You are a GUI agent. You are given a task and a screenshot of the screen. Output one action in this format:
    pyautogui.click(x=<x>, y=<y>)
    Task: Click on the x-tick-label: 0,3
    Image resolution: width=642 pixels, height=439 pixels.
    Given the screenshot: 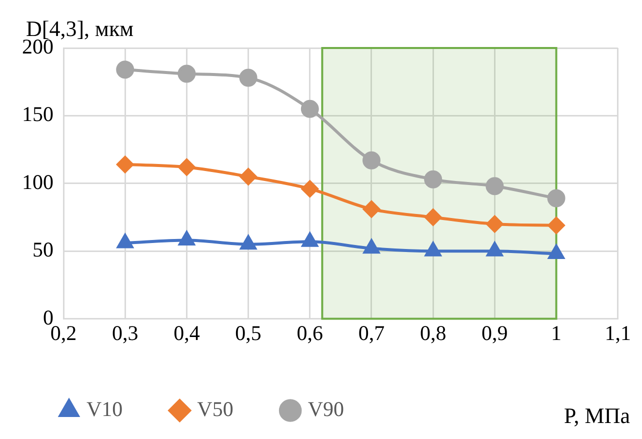 What is the action you would take?
    pyautogui.click(x=125, y=332)
    